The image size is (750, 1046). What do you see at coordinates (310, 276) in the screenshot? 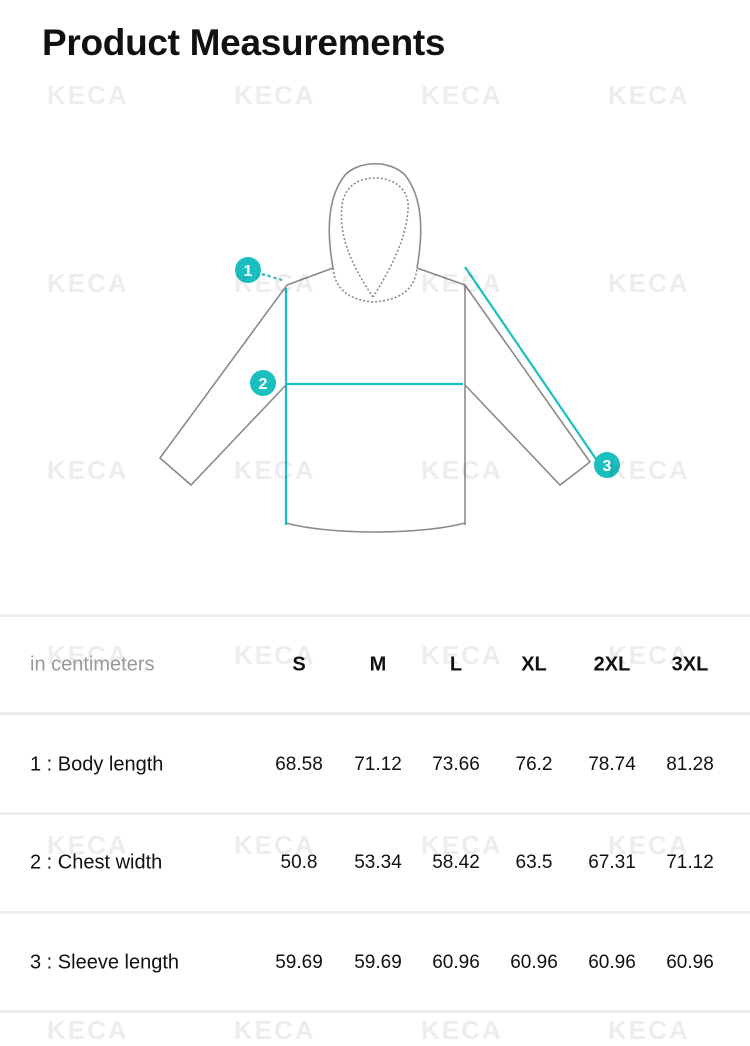
I see `left-shoulder` at bounding box center [310, 276].